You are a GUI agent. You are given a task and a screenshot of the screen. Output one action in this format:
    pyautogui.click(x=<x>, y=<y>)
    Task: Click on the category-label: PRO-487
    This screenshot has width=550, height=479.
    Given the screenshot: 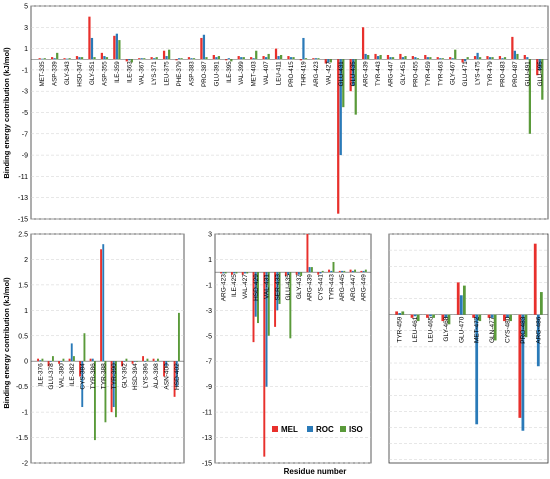 What is the action you would take?
    pyautogui.click(x=515, y=74)
    